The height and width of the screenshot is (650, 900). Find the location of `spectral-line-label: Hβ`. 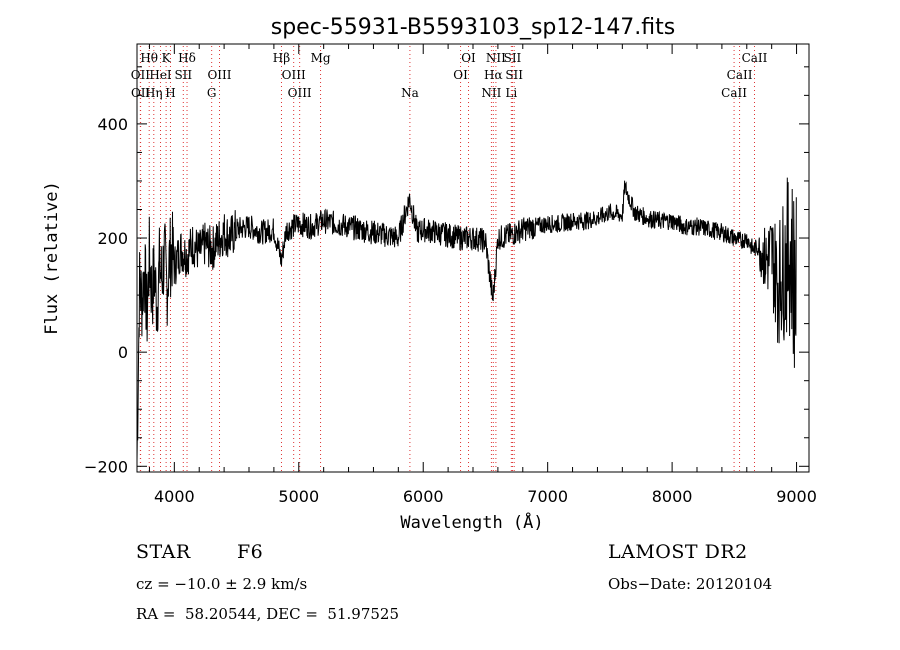

spectral-line-label: Hβ is located at coordinates (281, 58).